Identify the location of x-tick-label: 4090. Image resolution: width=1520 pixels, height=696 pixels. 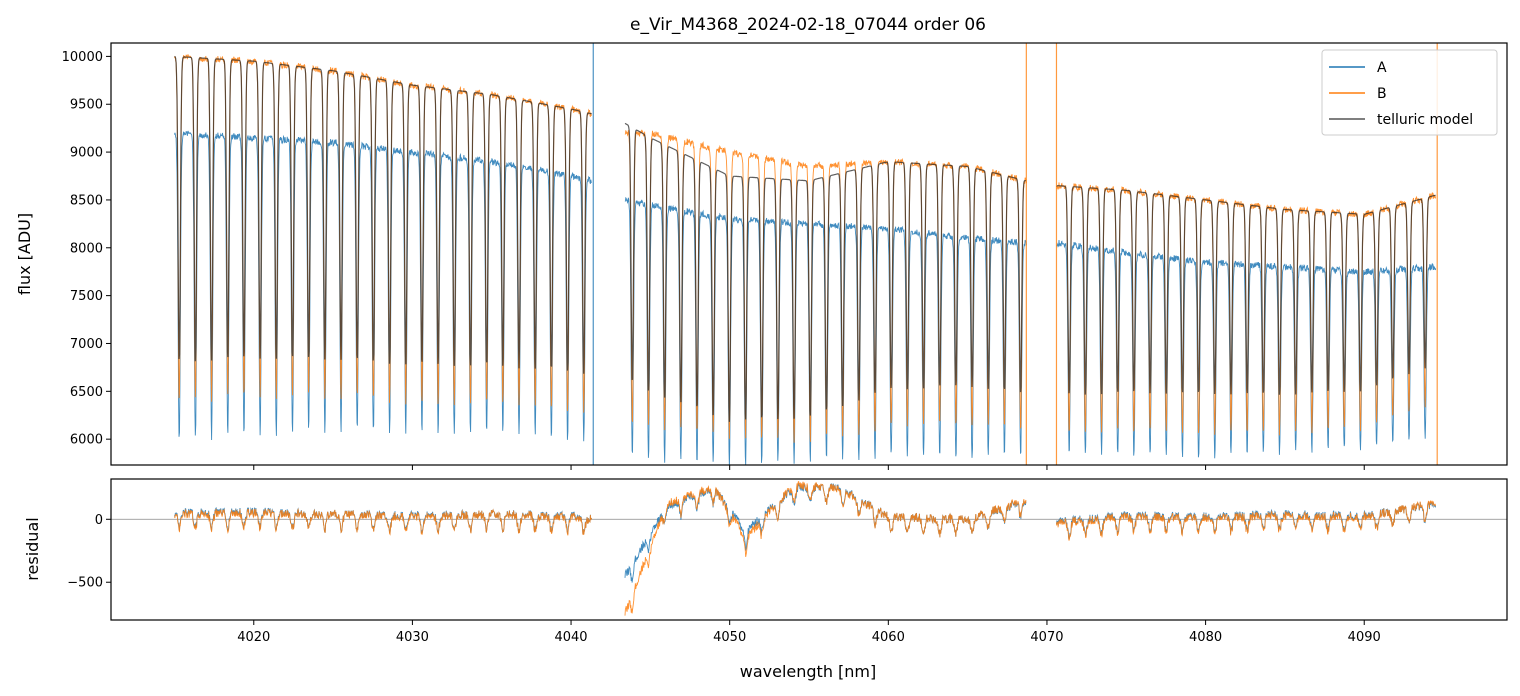
(1364, 637).